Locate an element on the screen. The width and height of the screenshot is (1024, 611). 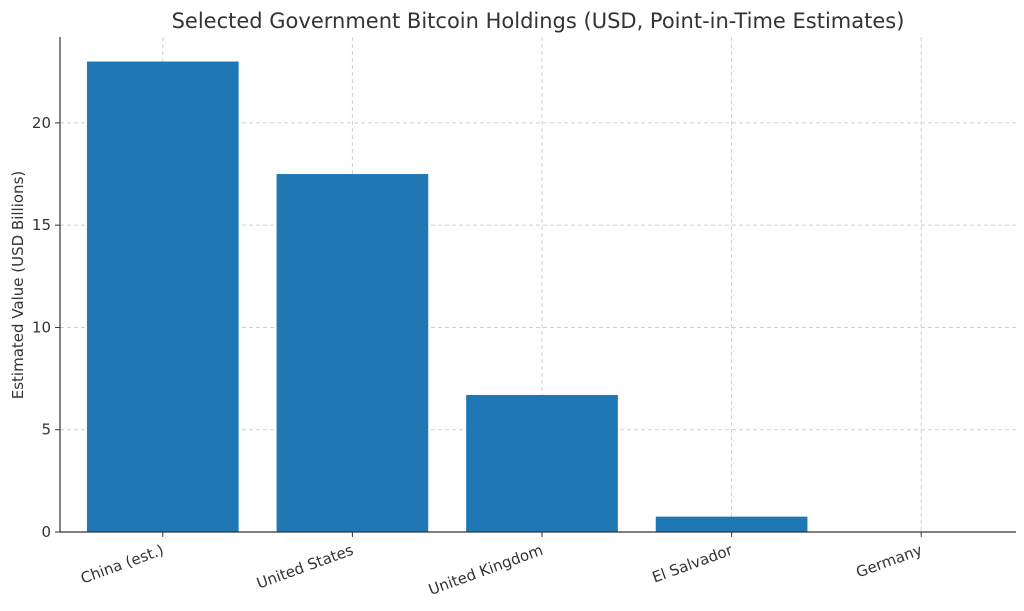
y-tick-label: 10 is located at coordinates (41, 327).